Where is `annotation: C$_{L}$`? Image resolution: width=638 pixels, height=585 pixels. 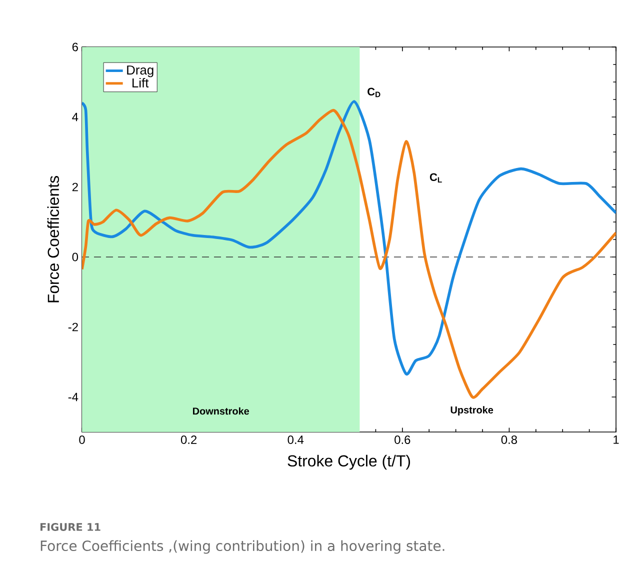 annotation: C$_{L}$ is located at coordinates (436, 178).